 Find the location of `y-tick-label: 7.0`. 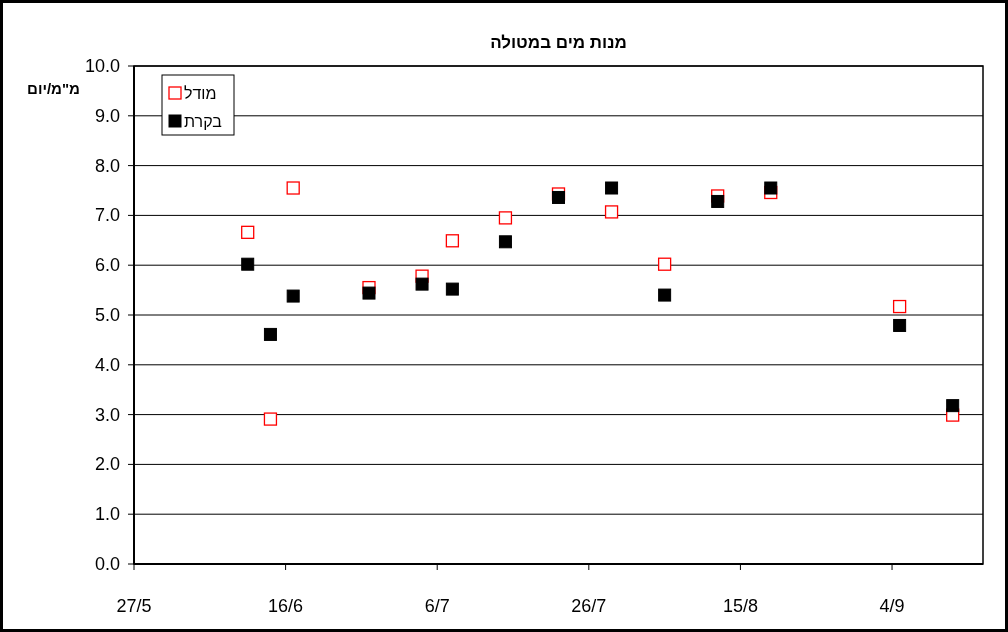

y-tick-label: 7.0 is located at coordinates (107, 215).